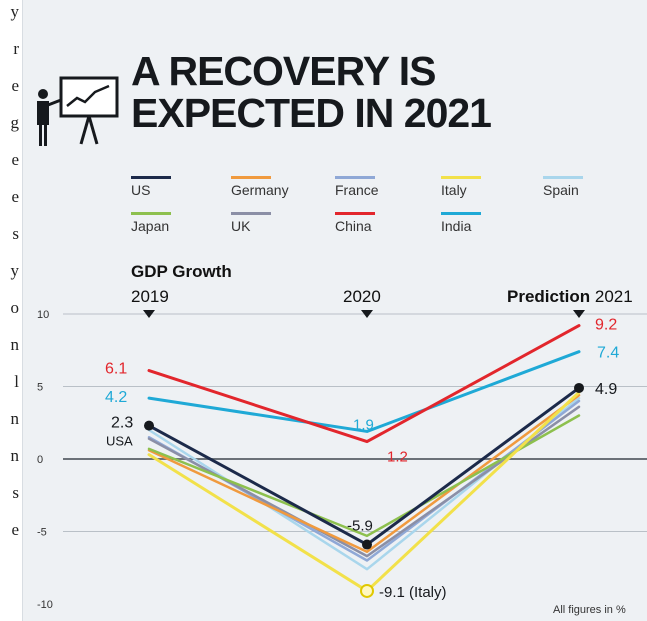 This screenshot has width=647, height=621. I want to click on series-line-japan, so click(364, 476).